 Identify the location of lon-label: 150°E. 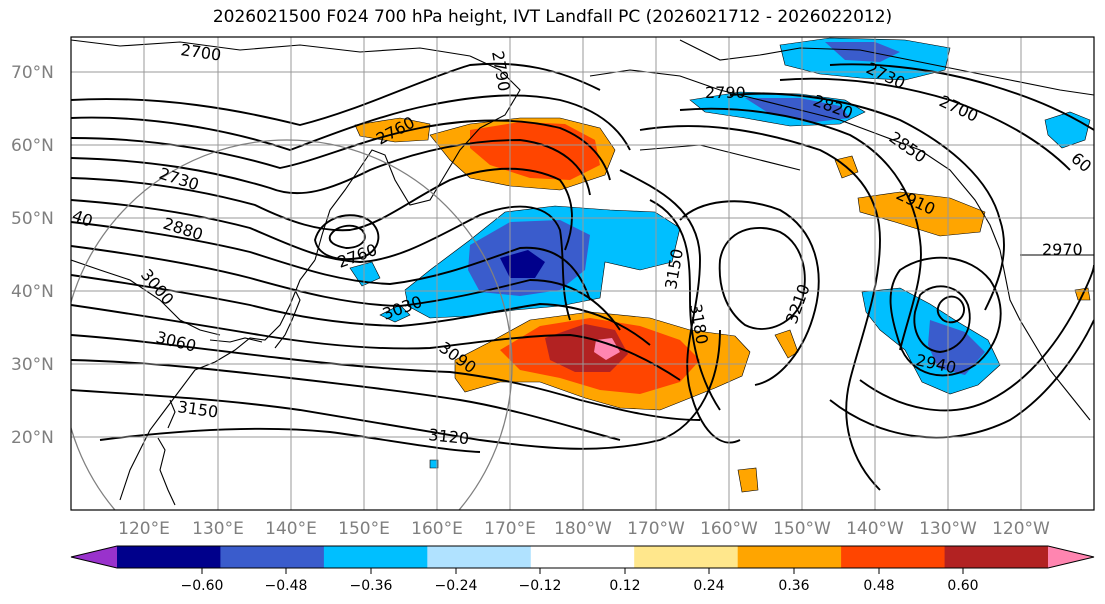
(364, 529).